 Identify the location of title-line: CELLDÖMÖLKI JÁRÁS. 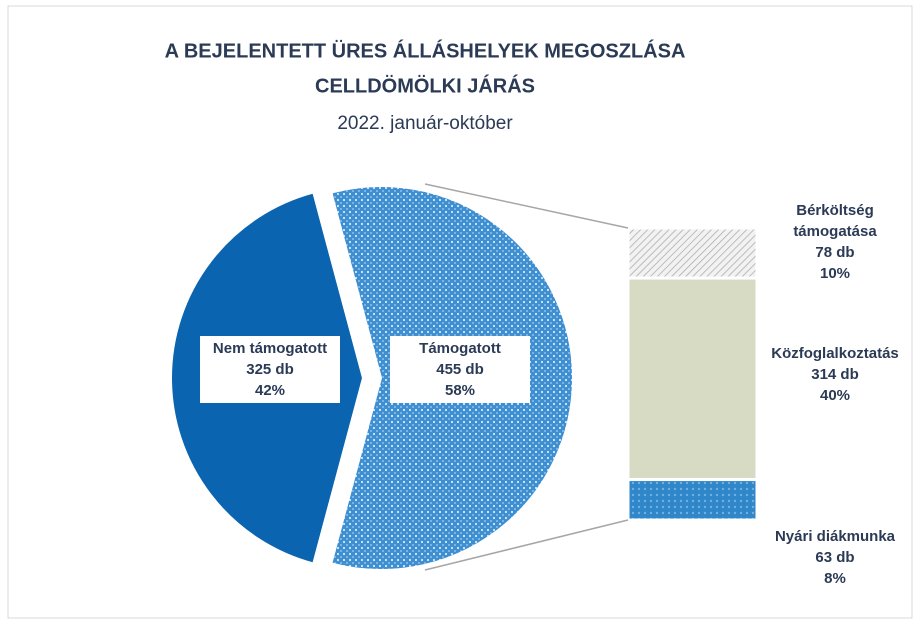
(425, 85).